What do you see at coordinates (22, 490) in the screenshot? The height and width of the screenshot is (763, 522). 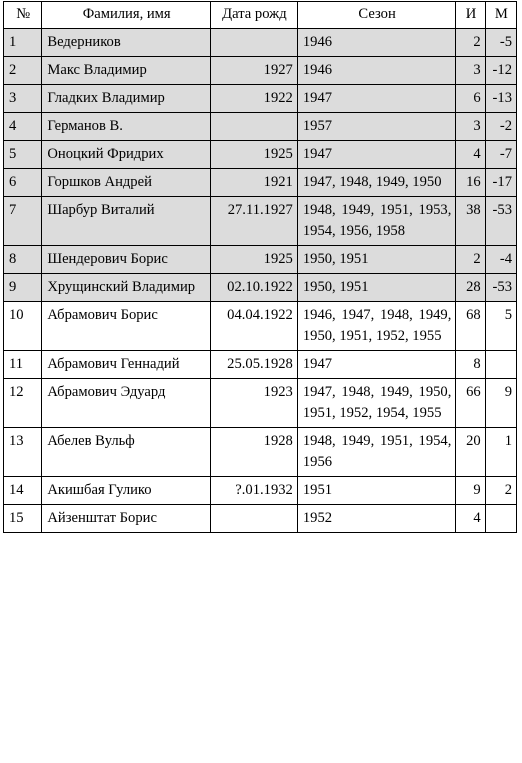 I see `cell-number: 14` at bounding box center [22, 490].